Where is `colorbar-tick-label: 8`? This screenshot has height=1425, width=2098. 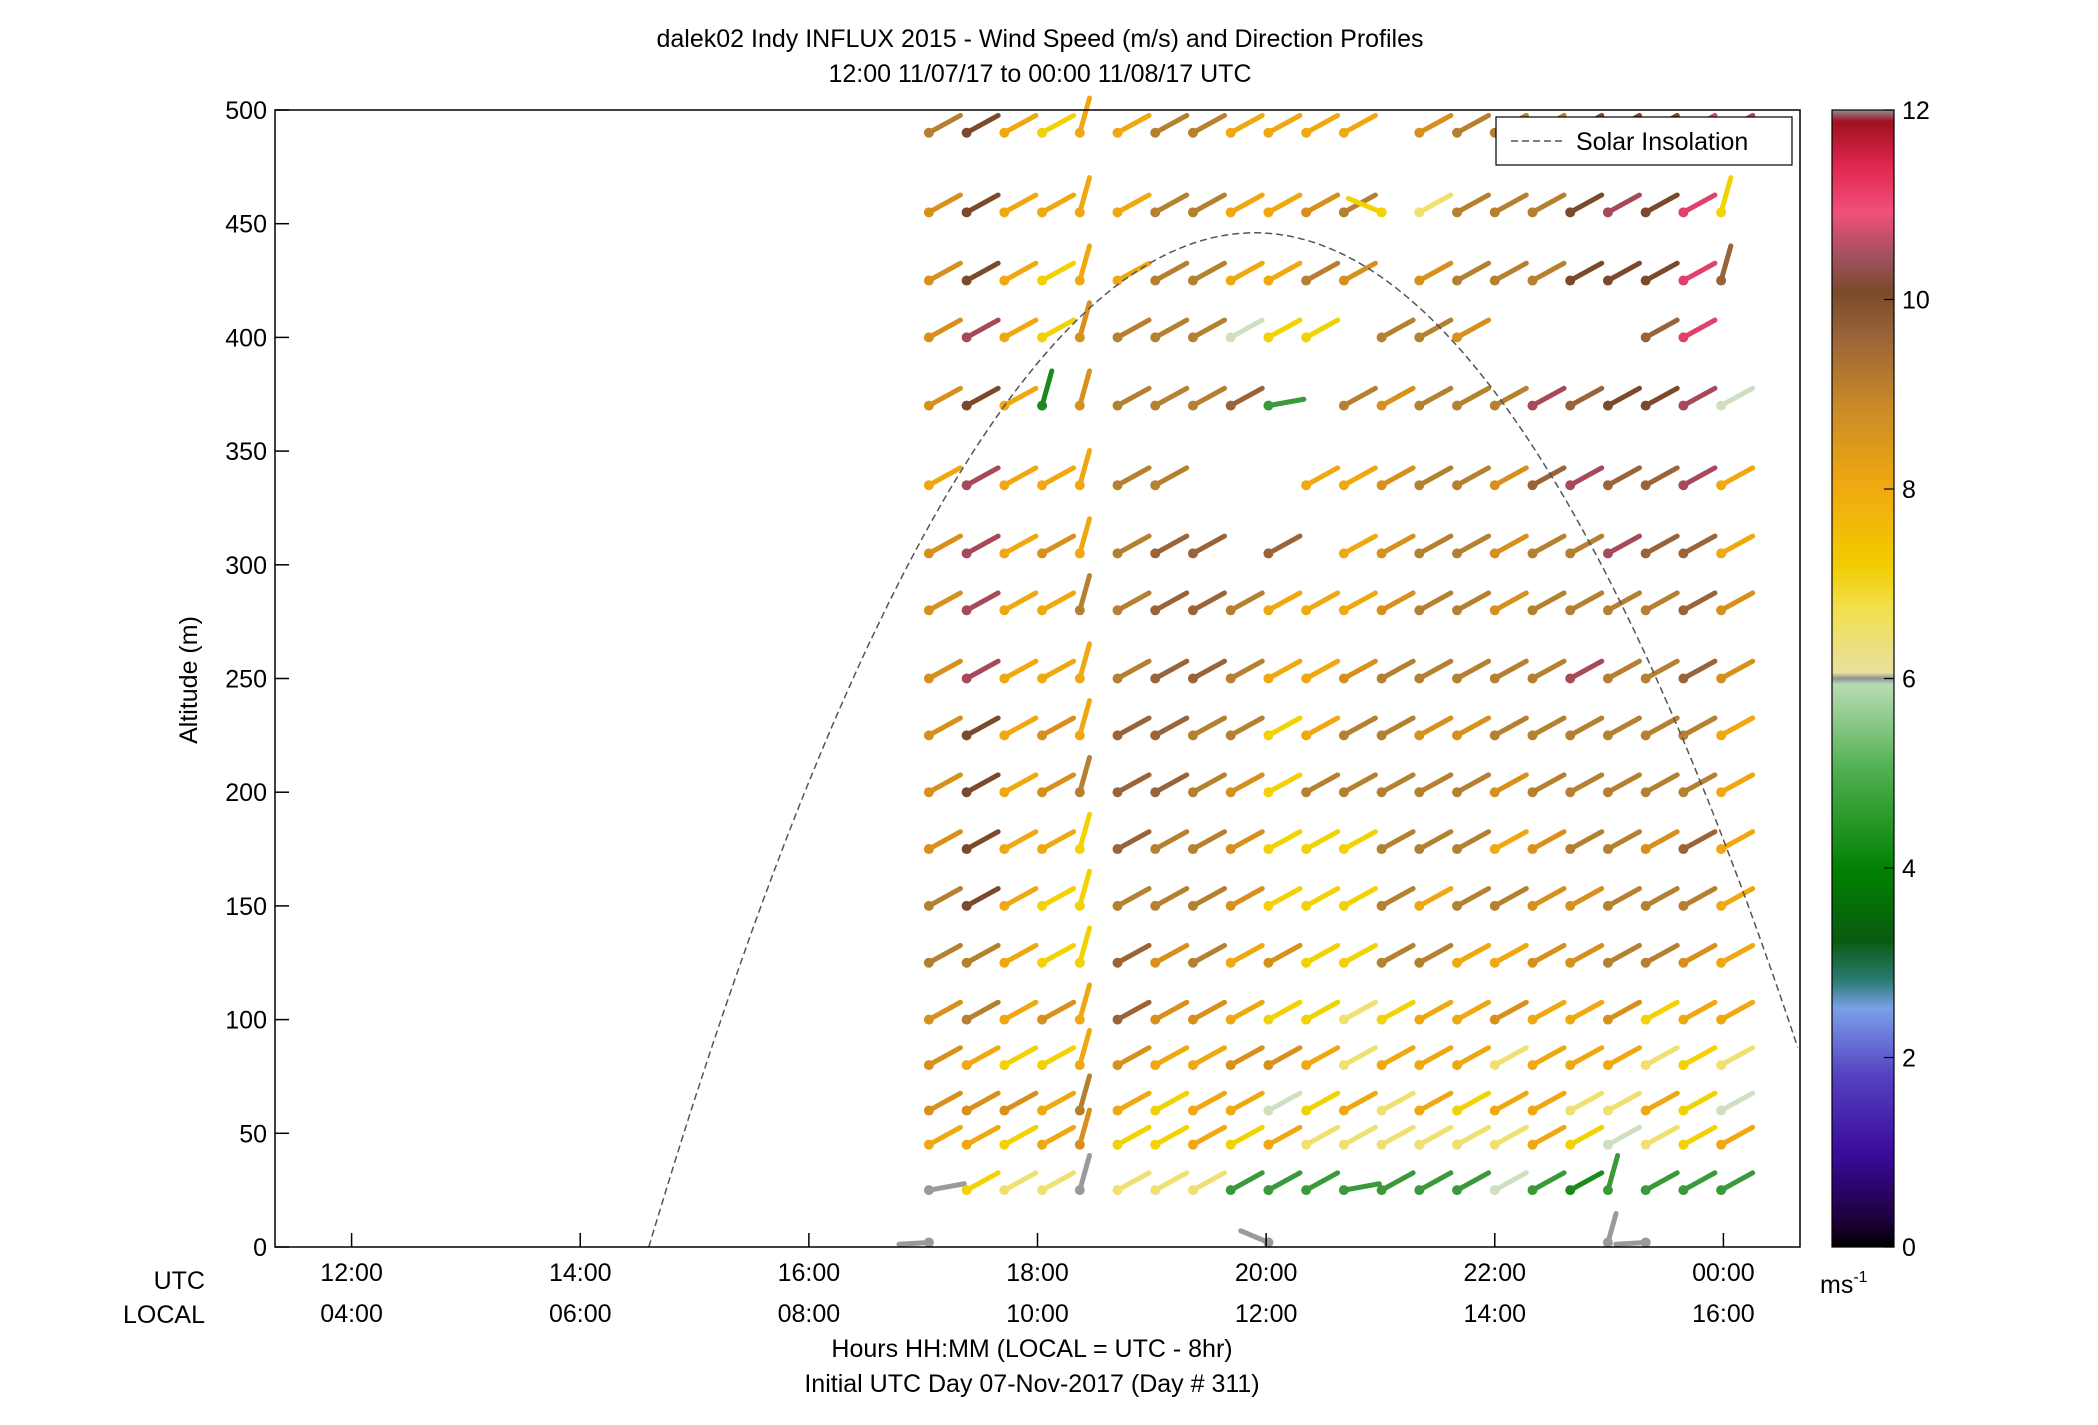
colorbar-tick-label: 8 is located at coordinates (1909, 490).